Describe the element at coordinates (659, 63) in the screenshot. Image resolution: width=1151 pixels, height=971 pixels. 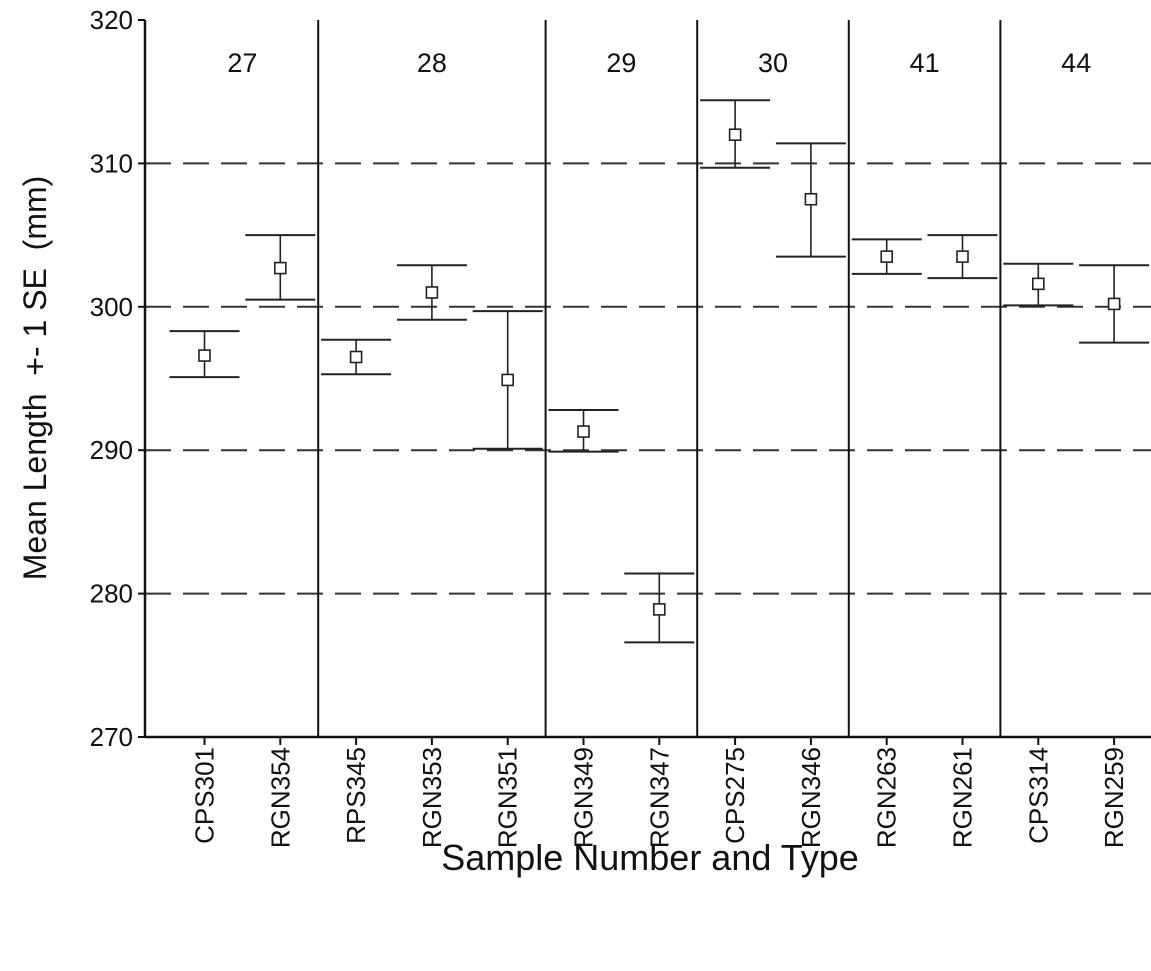
I see `group-labels: 27 28 29 30 41 44` at that location.